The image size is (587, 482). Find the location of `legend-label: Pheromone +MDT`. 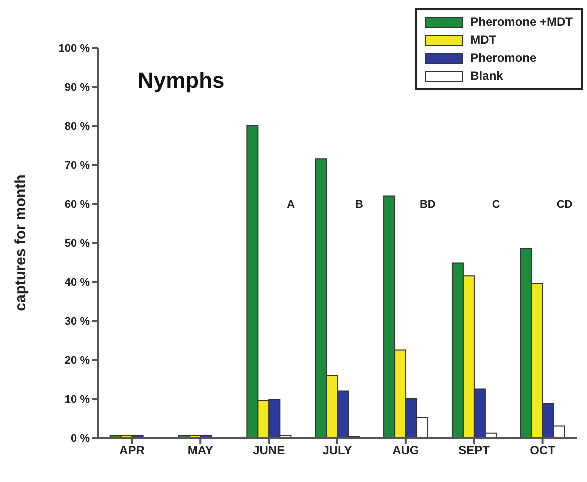

legend-label: Pheromone +MDT is located at coordinates (521, 22).